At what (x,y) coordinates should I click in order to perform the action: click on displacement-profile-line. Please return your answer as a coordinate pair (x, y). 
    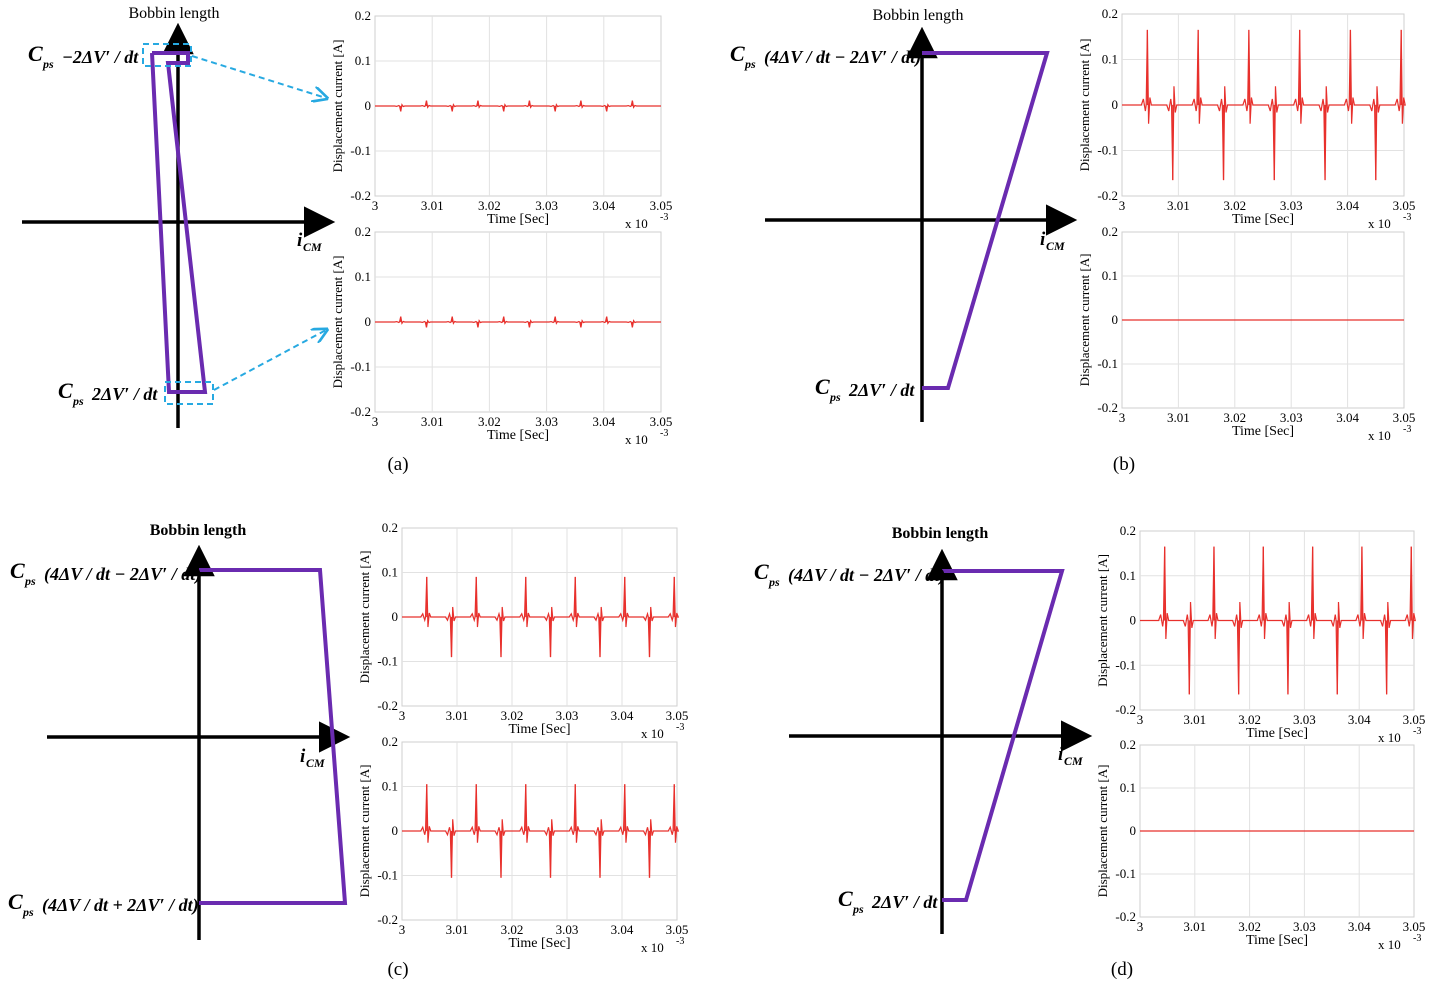
    Looking at the image, I should click on (986, 220).